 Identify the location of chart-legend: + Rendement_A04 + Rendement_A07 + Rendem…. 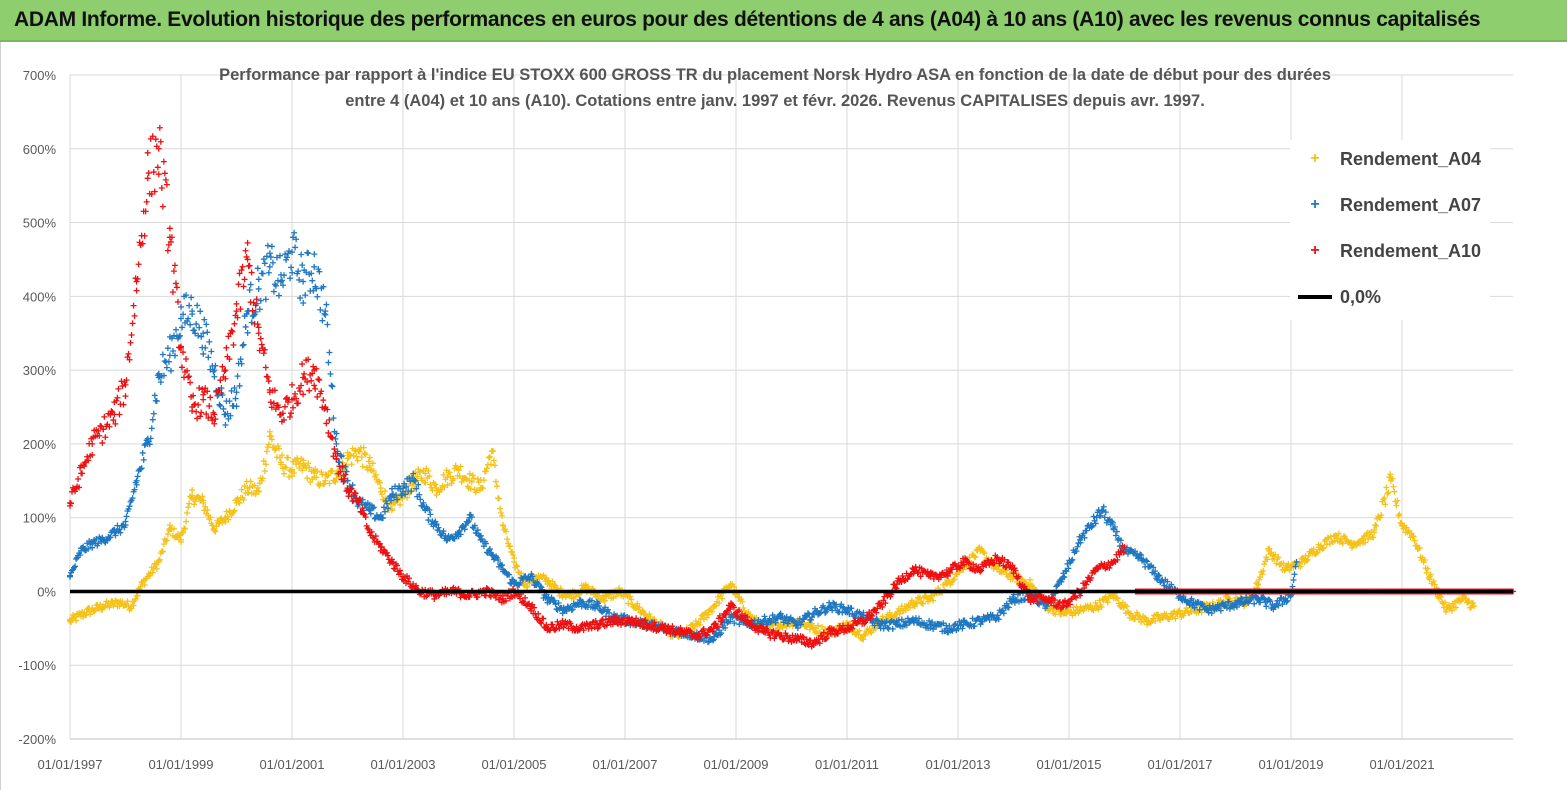
(1390, 230).